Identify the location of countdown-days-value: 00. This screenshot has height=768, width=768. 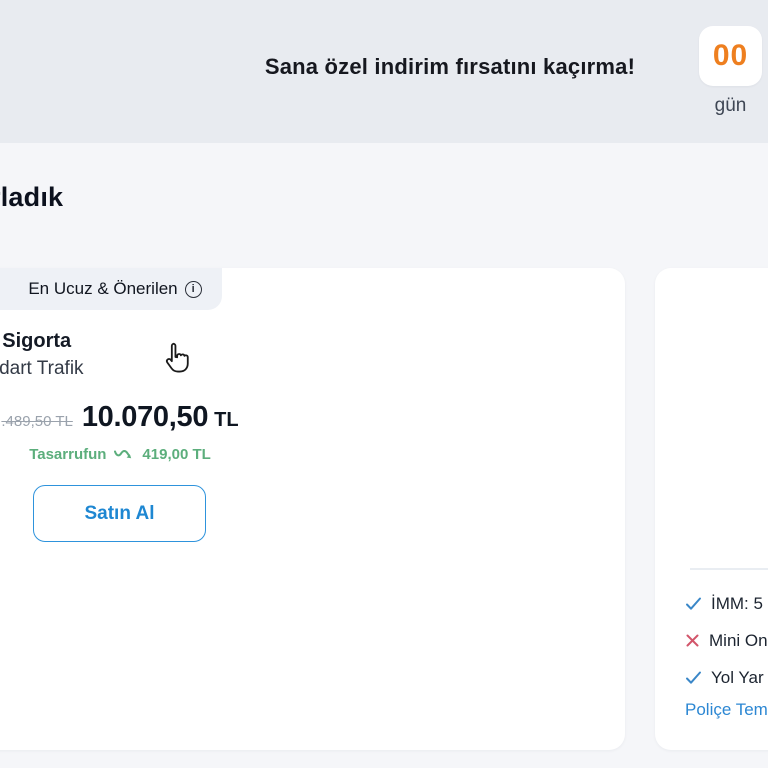
(730, 55).